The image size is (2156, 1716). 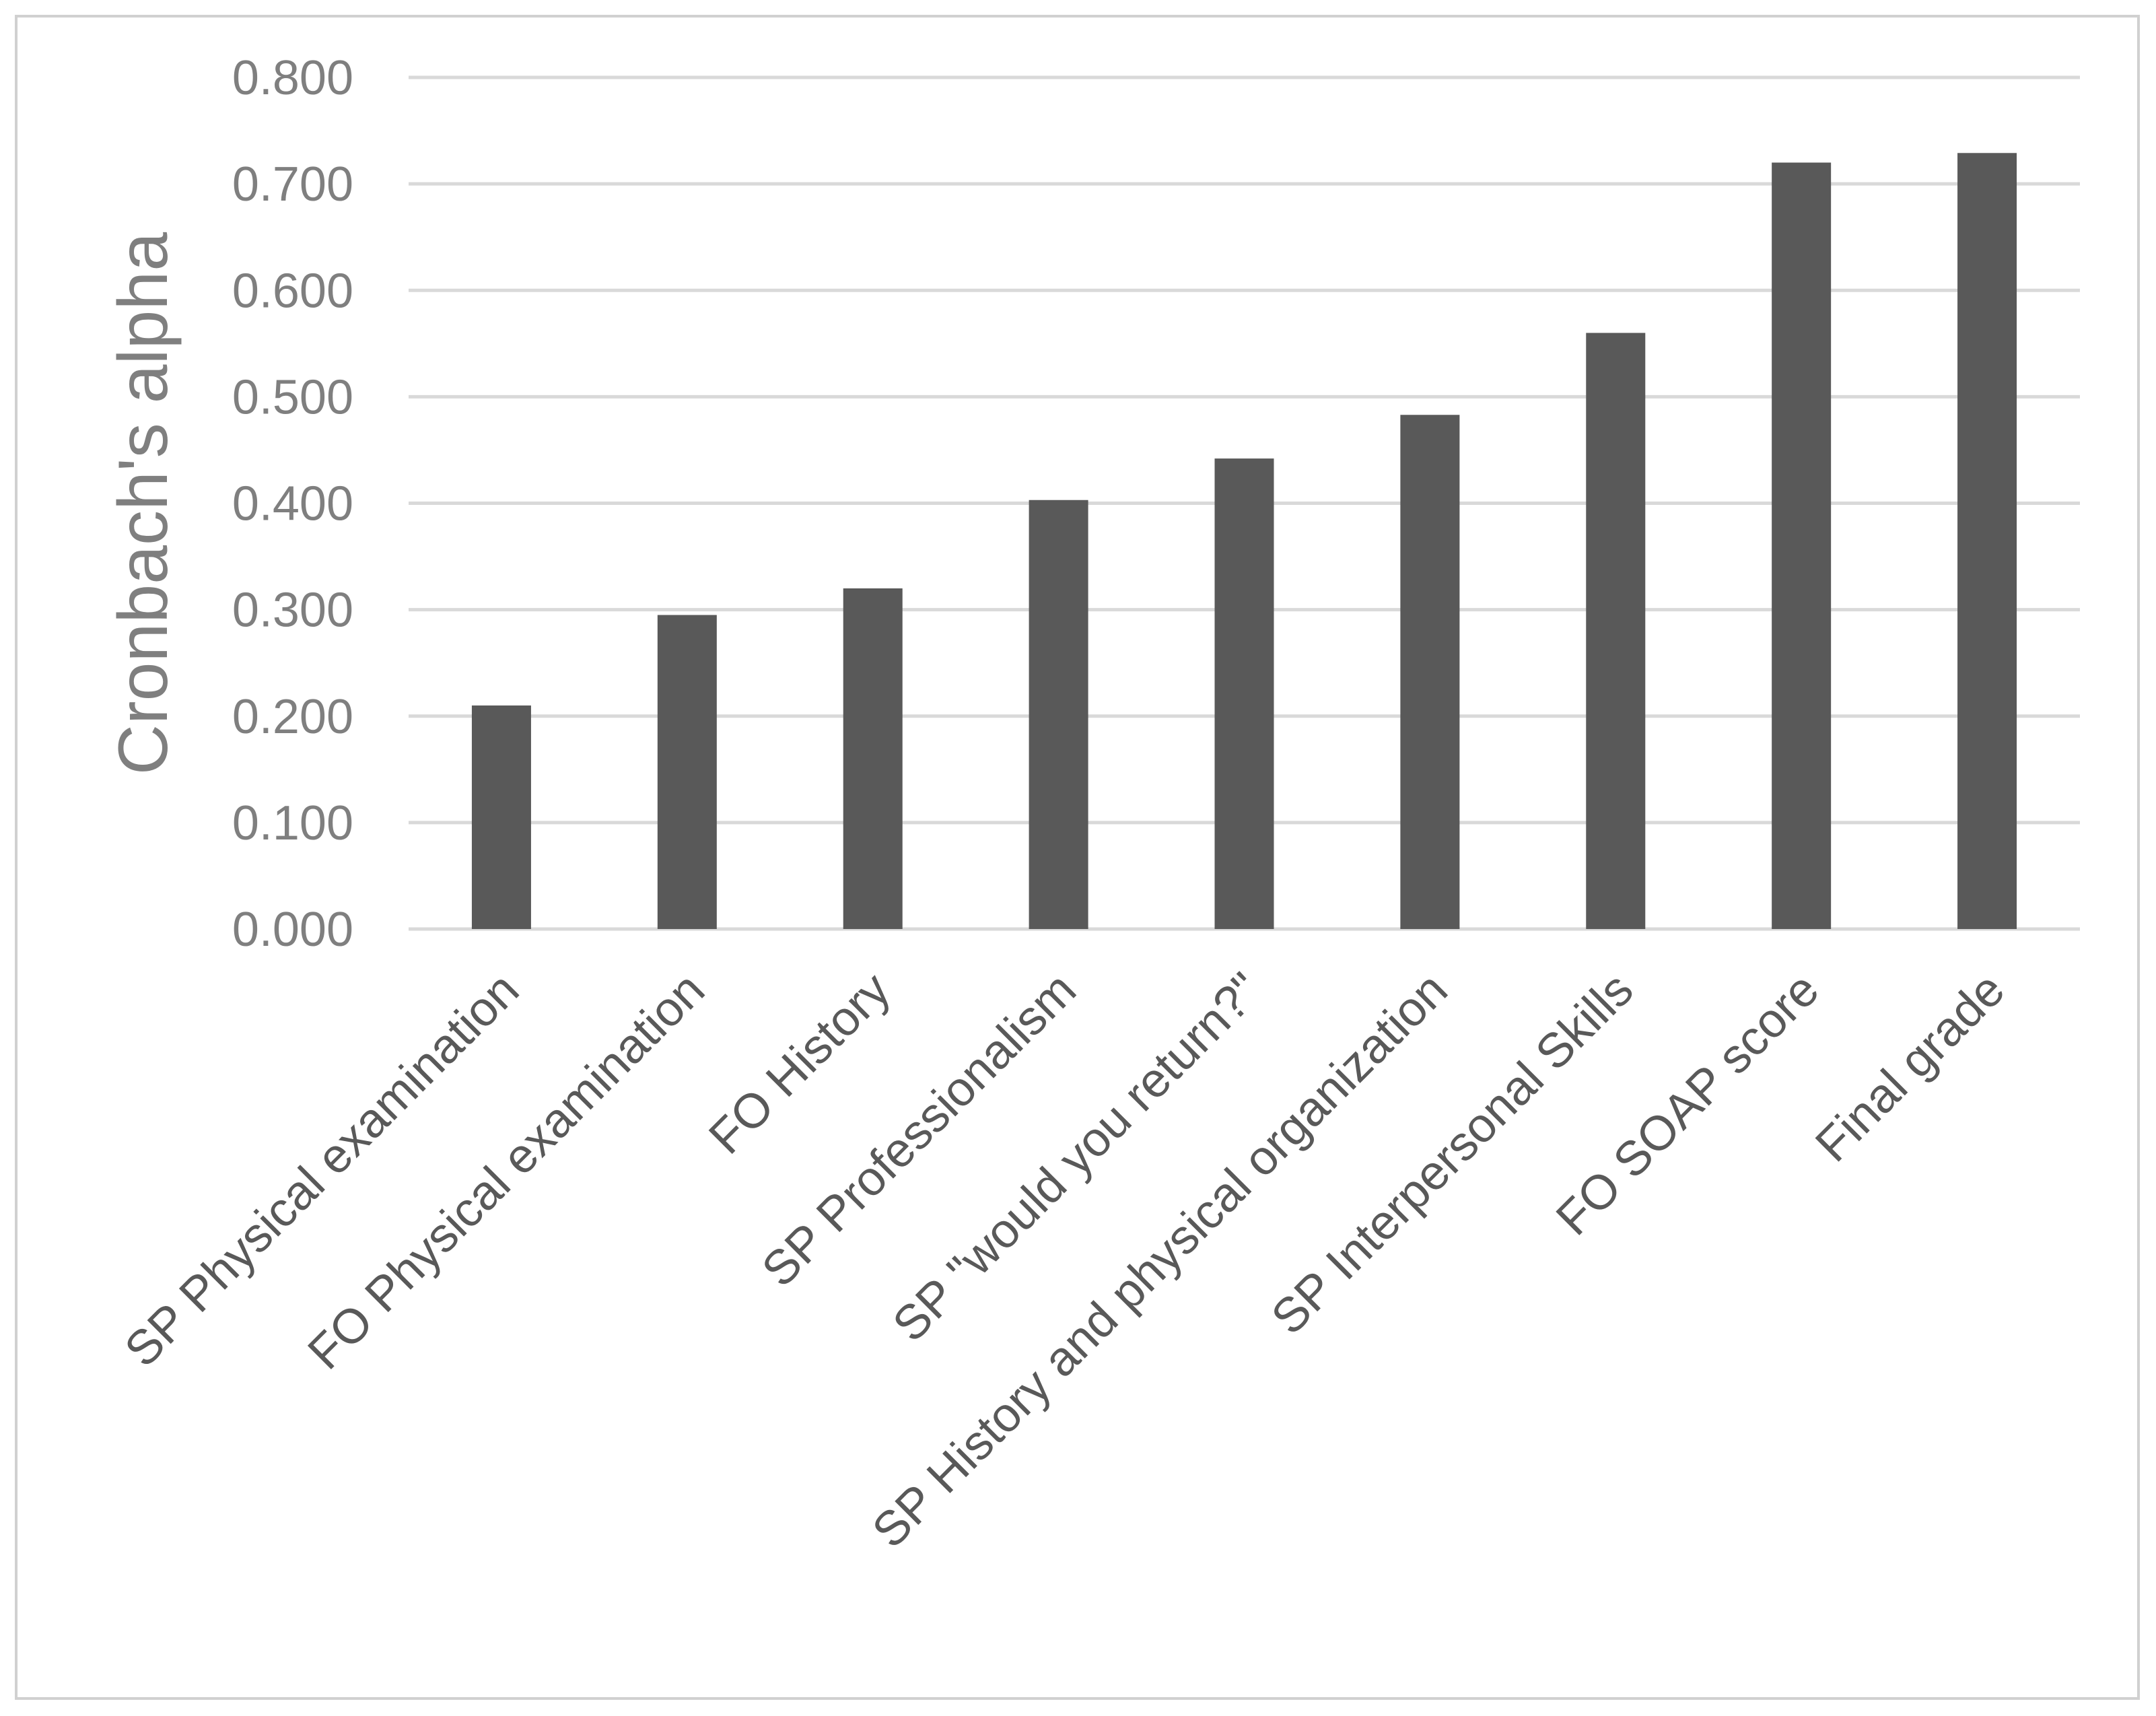 I want to click on x-tick-label: SP Physical examination, so click(x=321, y=1170).